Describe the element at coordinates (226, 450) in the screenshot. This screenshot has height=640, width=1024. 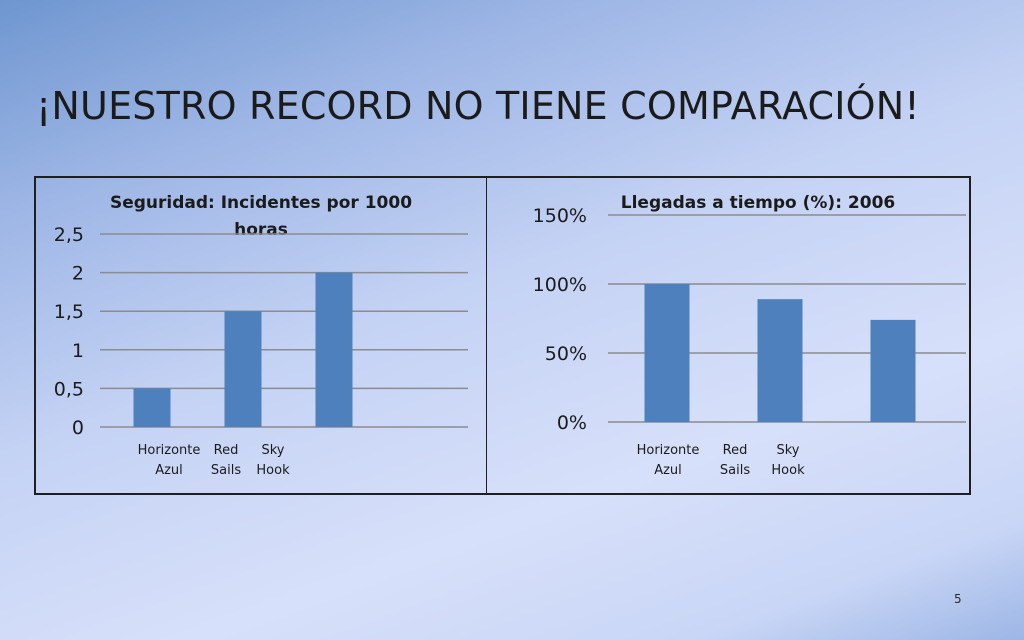
I see `safety-category-label: Red` at that location.